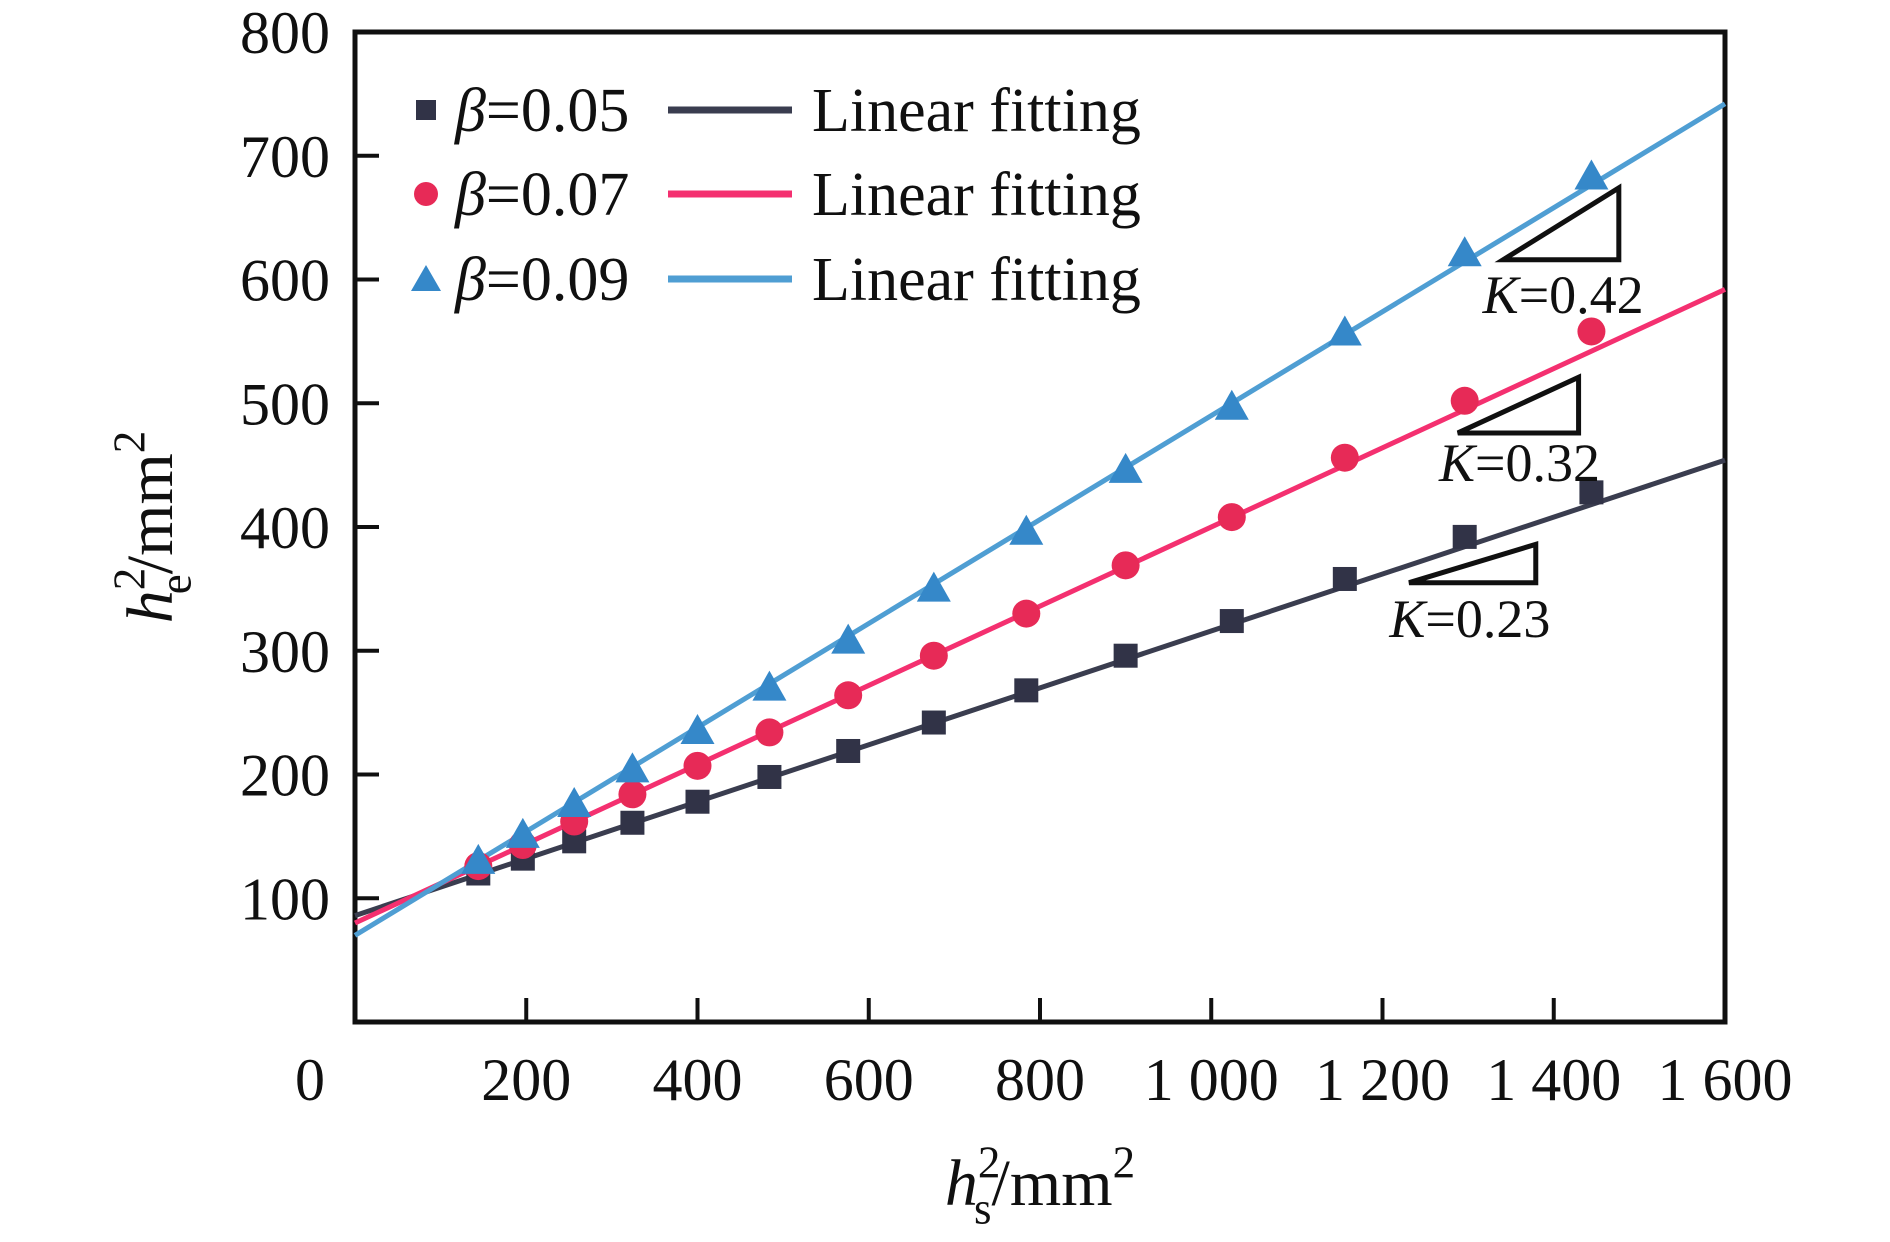  What do you see at coordinates (285, 652) in the screenshot?
I see `y-axis-tick-label: 300` at bounding box center [285, 652].